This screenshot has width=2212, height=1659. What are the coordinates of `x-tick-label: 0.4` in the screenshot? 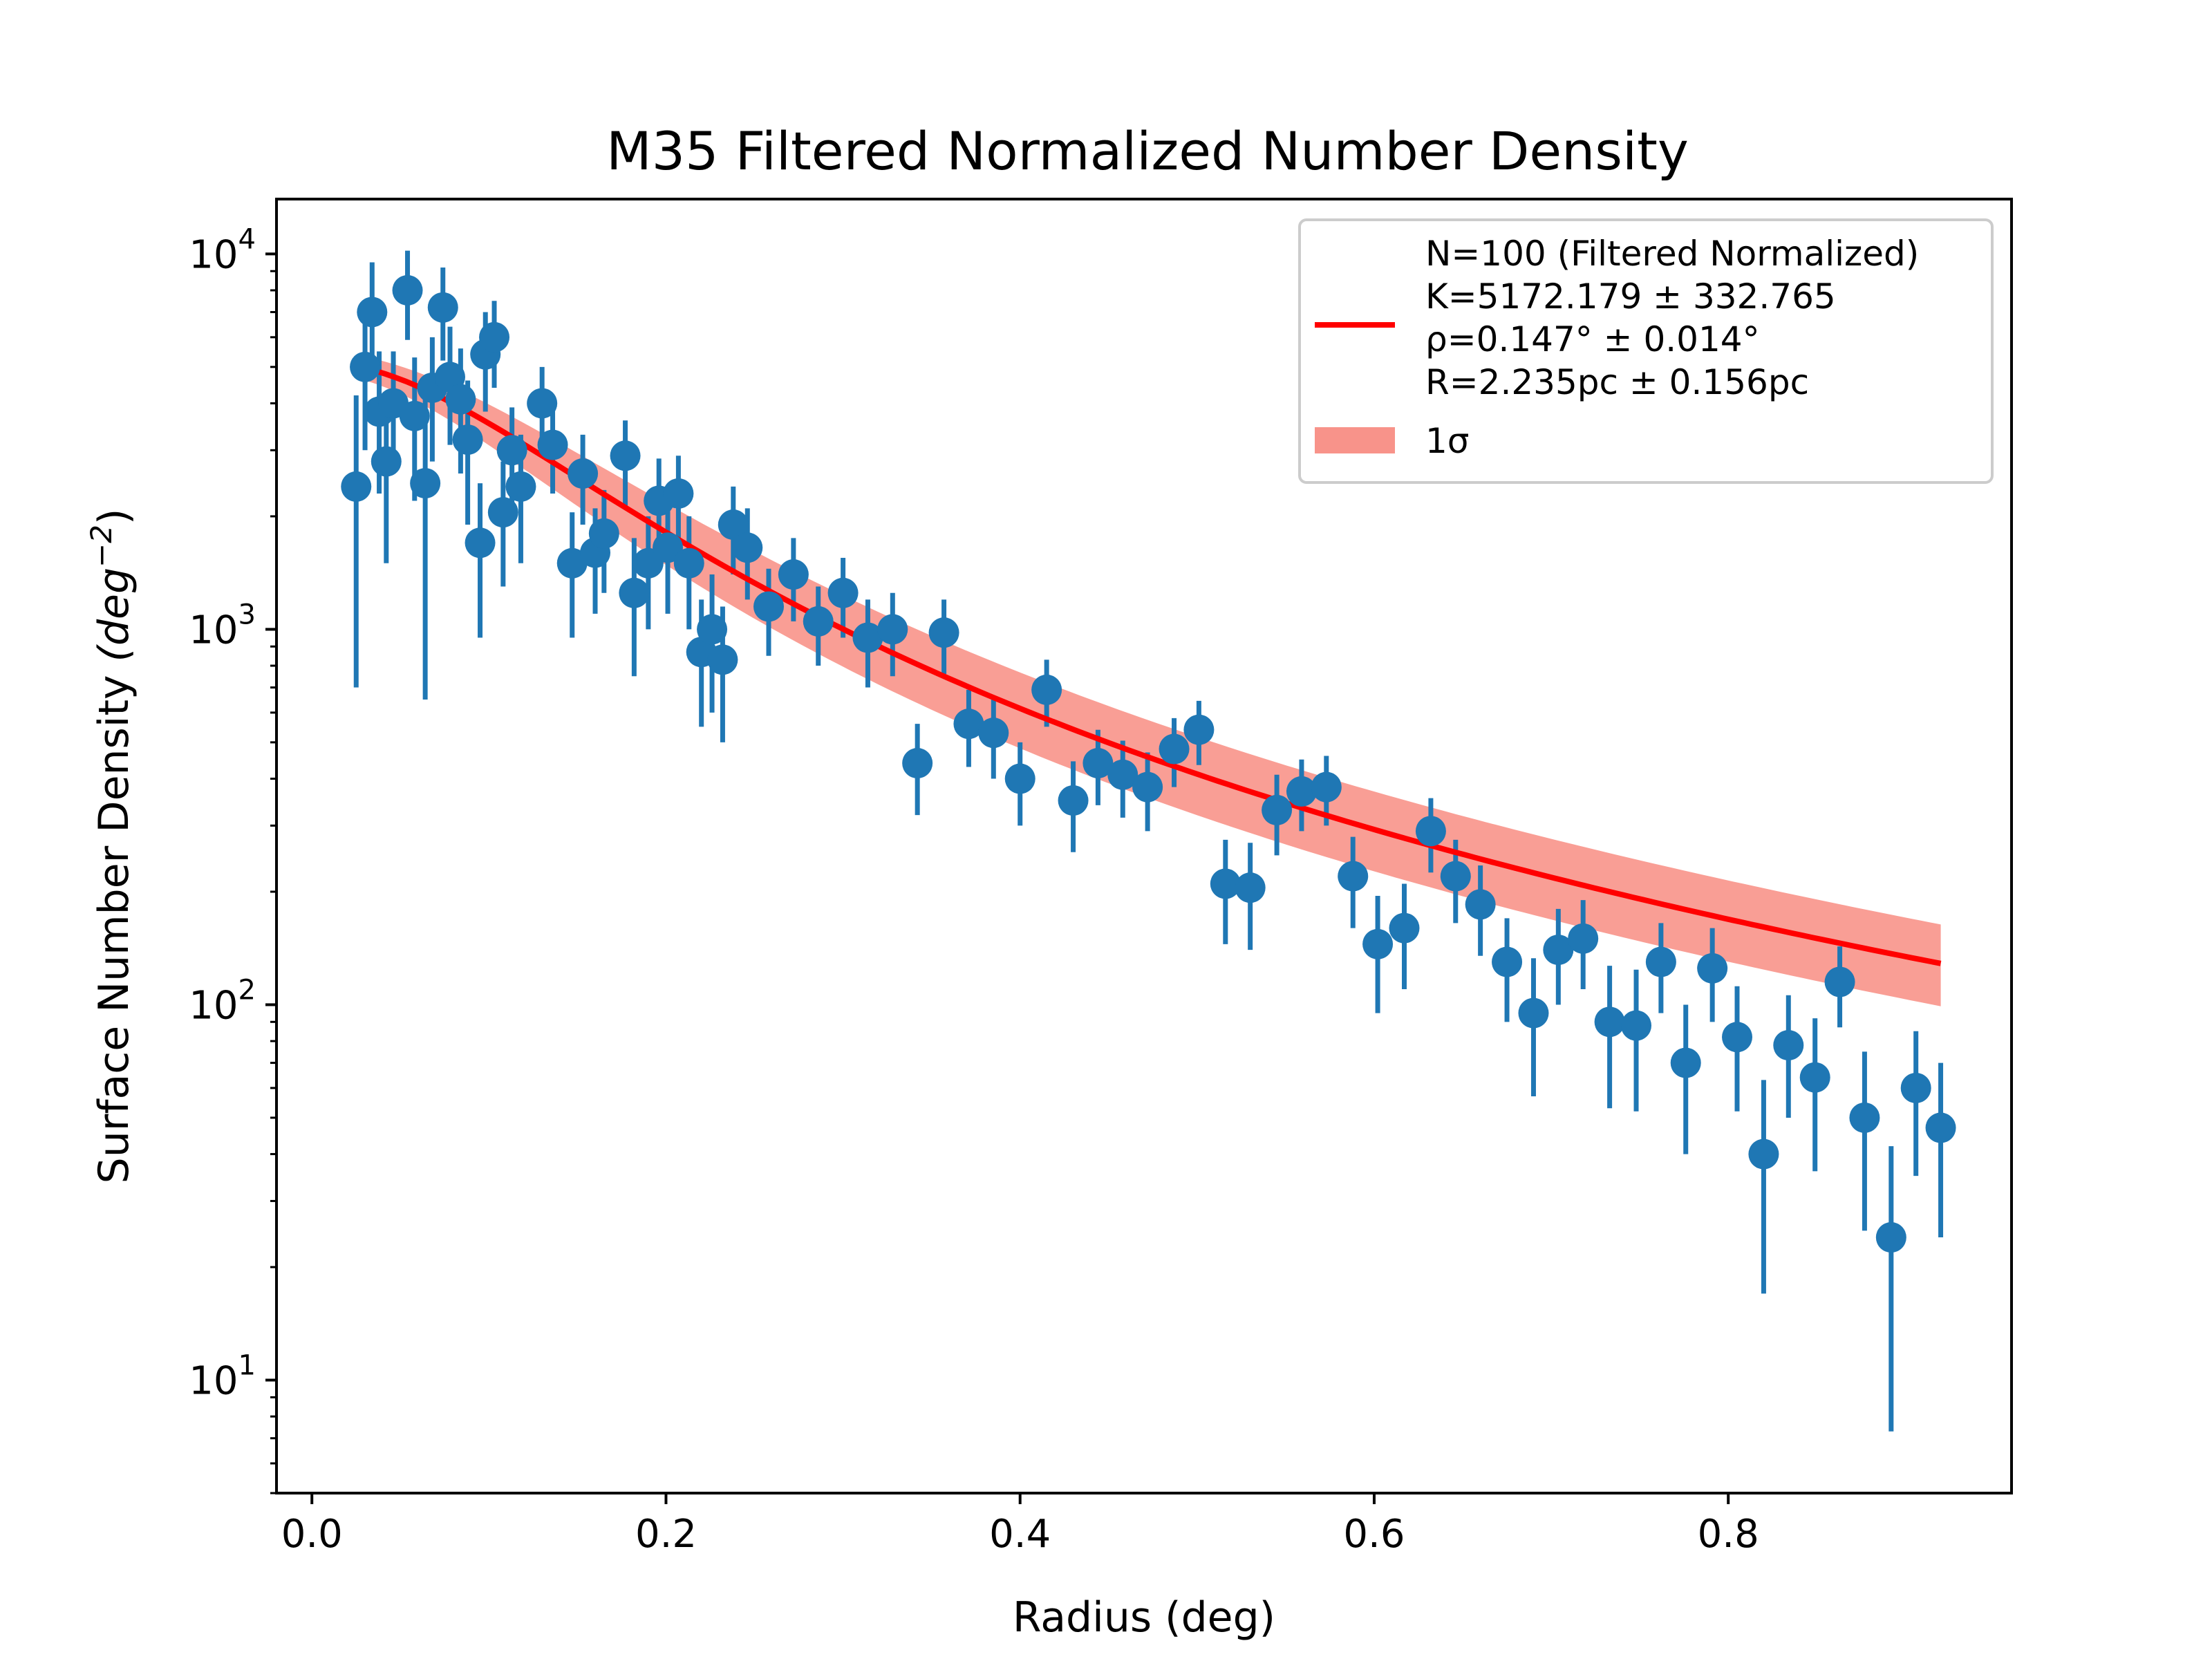 It's located at (1020, 1535).